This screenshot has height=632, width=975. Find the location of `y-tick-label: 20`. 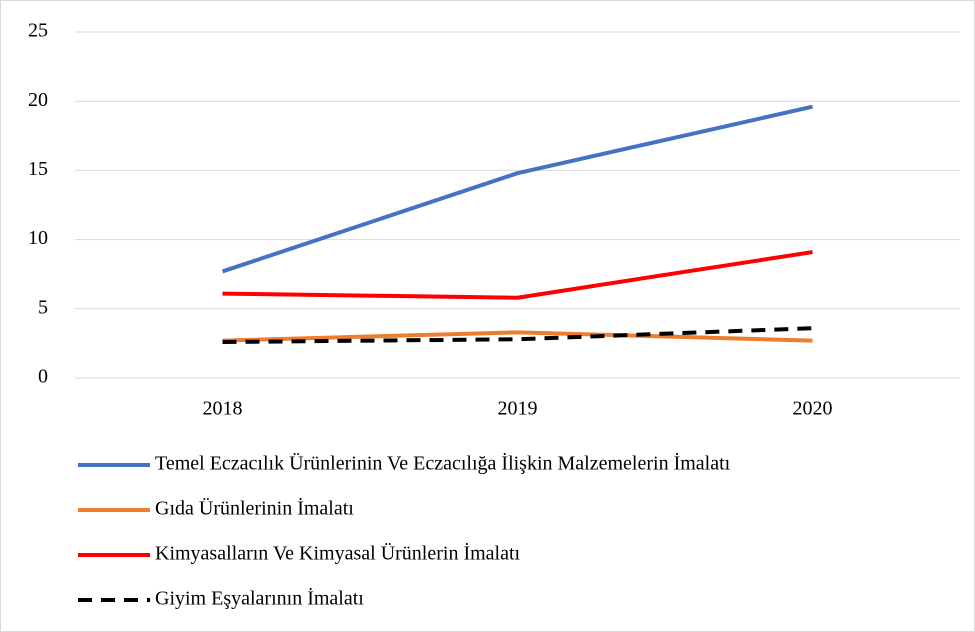

y-tick-label: 20 is located at coordinates (38, 100).